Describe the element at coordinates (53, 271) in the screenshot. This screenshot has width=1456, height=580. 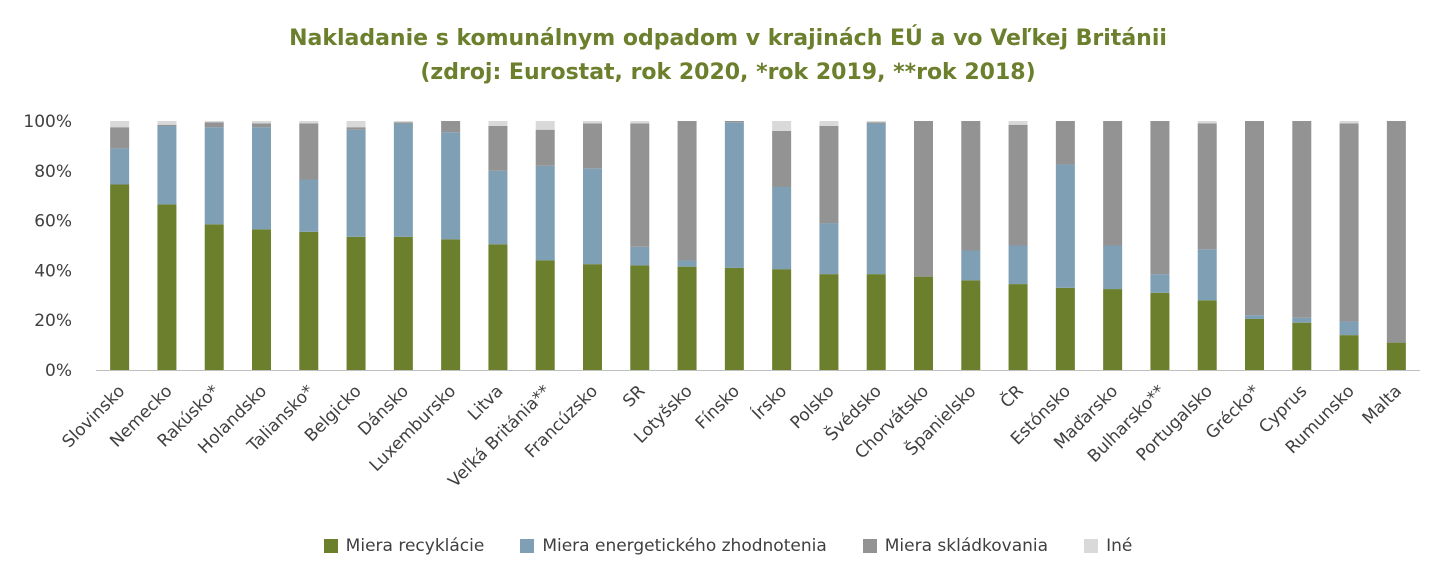
I see `y-tick-label: 40%` at that location.